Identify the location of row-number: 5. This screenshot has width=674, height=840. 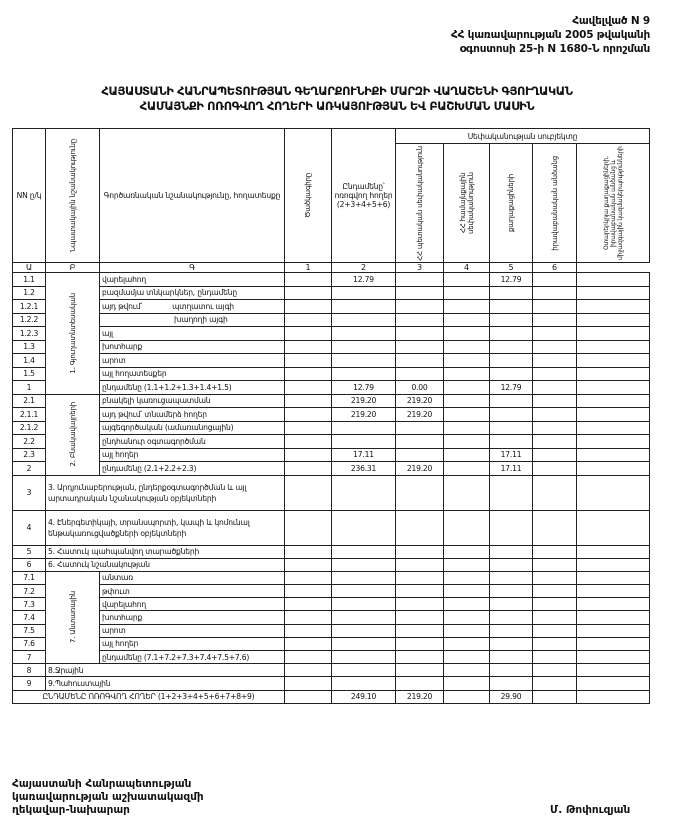
(29, 551).